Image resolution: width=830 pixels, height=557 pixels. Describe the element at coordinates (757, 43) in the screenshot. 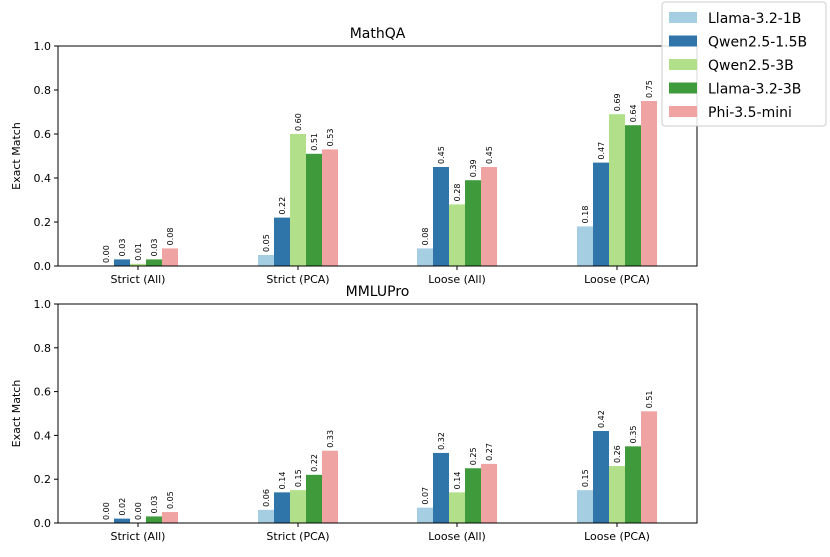

I see `legend-entry: Qwen2.5-1.5B` at that location.